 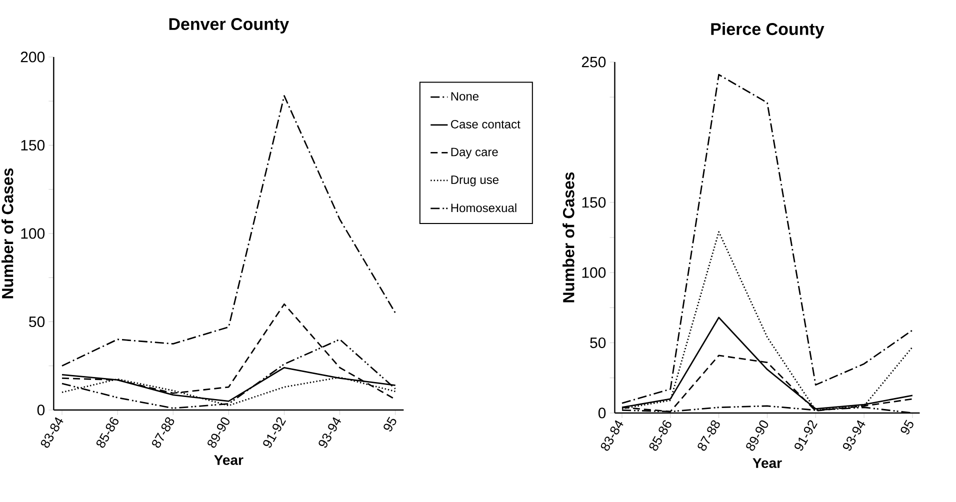 I want to click on legend-label: Day care, so click(x=474, y=153).